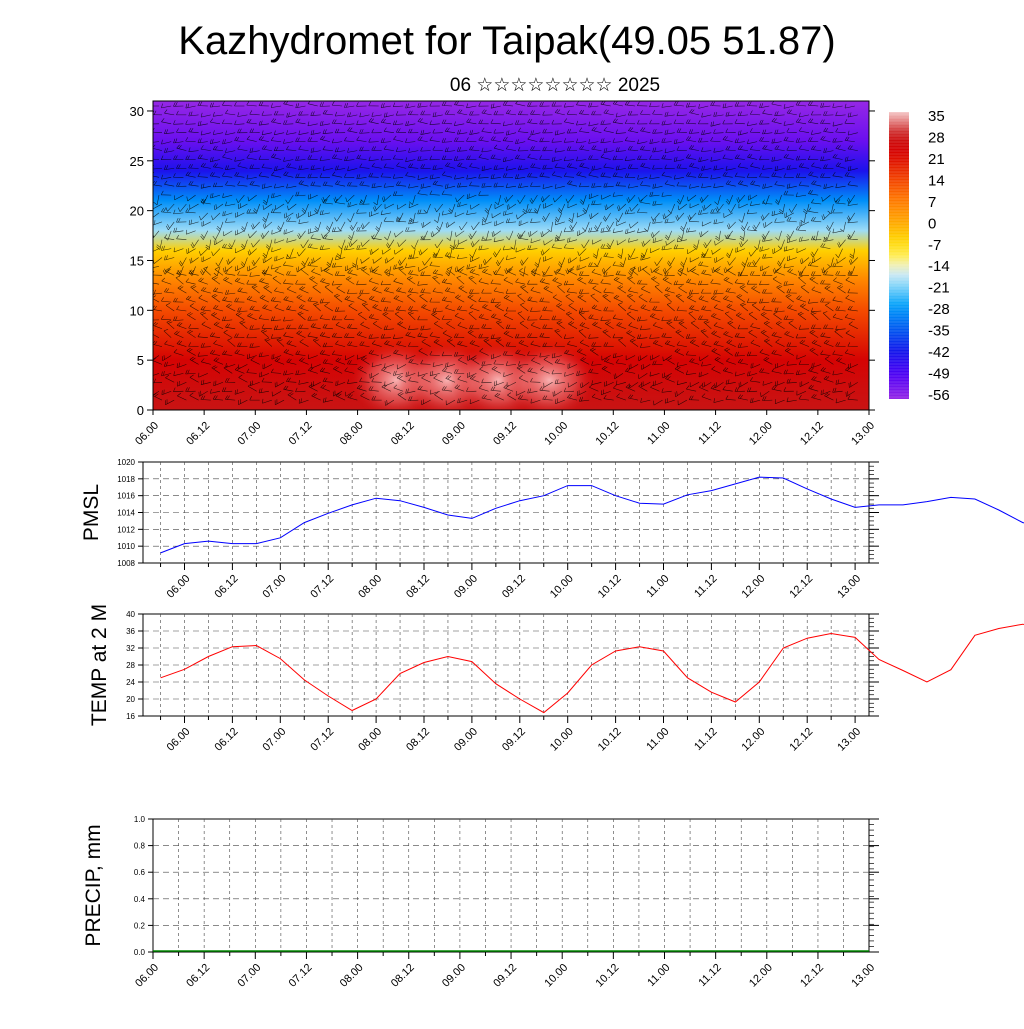  Describe the element at coordinates (179, 587) in the screenshot. I see `pmsl-x-tick-label: 06.00` at that location.